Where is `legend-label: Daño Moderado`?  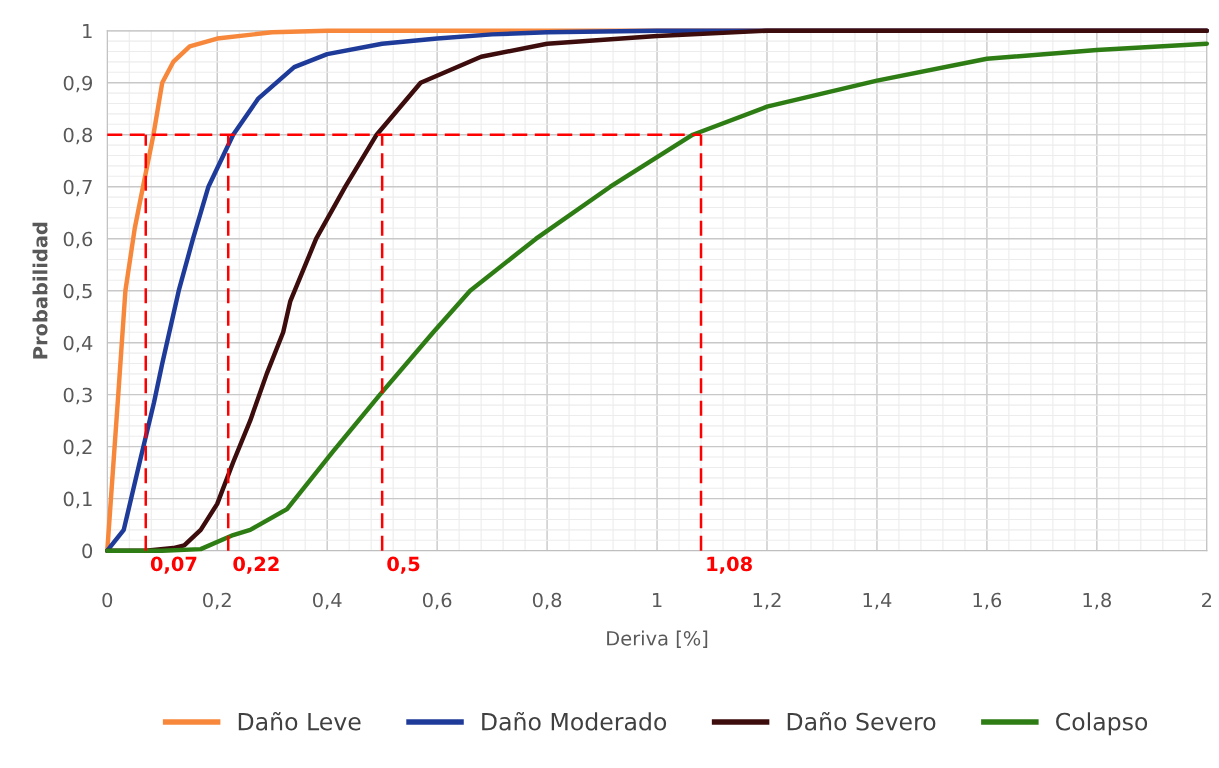 legend-label: Daño Moderado is located at coordinates (574, 721).